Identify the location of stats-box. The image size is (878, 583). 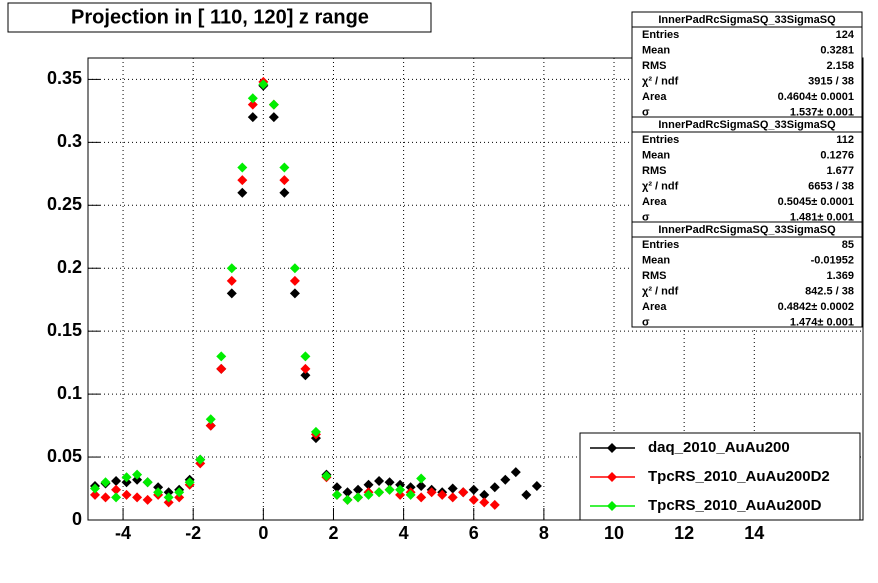
(747, 274).